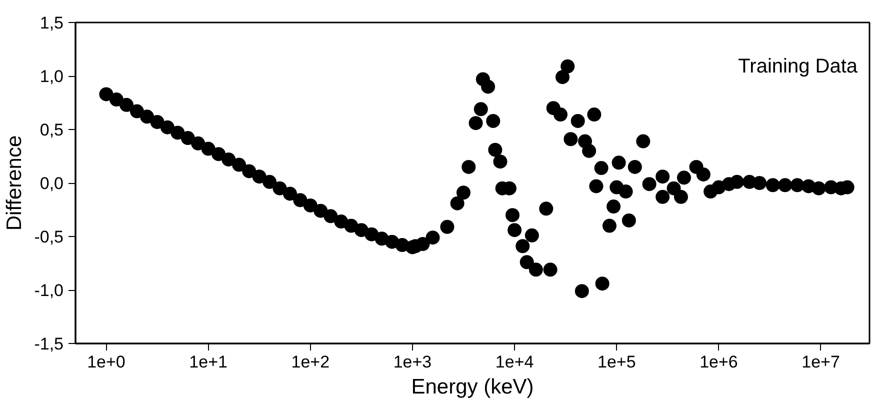  I want to click on y-tick-label: -1,0, so click(49, 290).